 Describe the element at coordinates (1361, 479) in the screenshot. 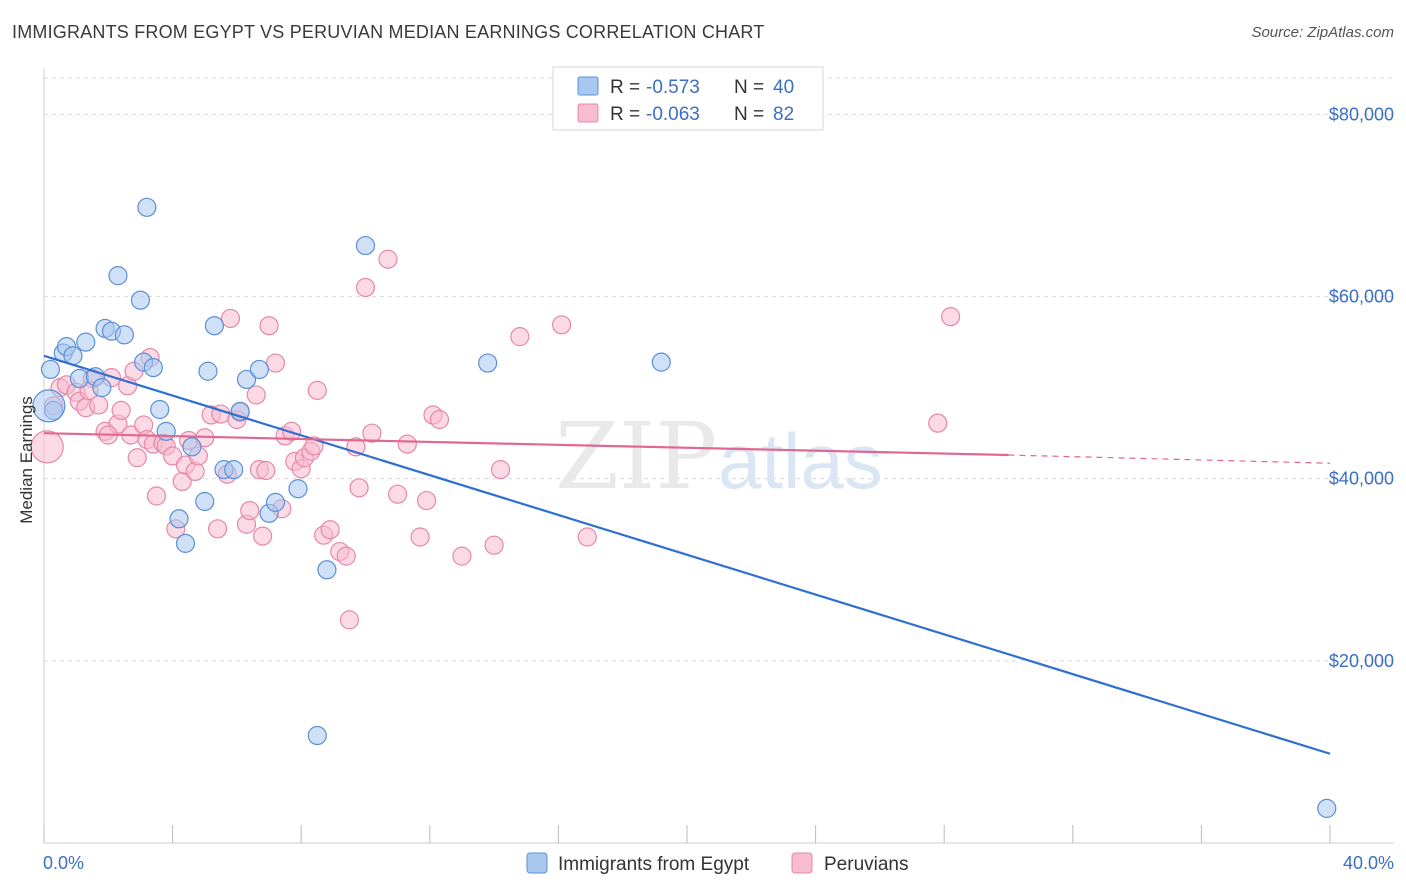

I see `y-tick-label: $40,000` at that location.